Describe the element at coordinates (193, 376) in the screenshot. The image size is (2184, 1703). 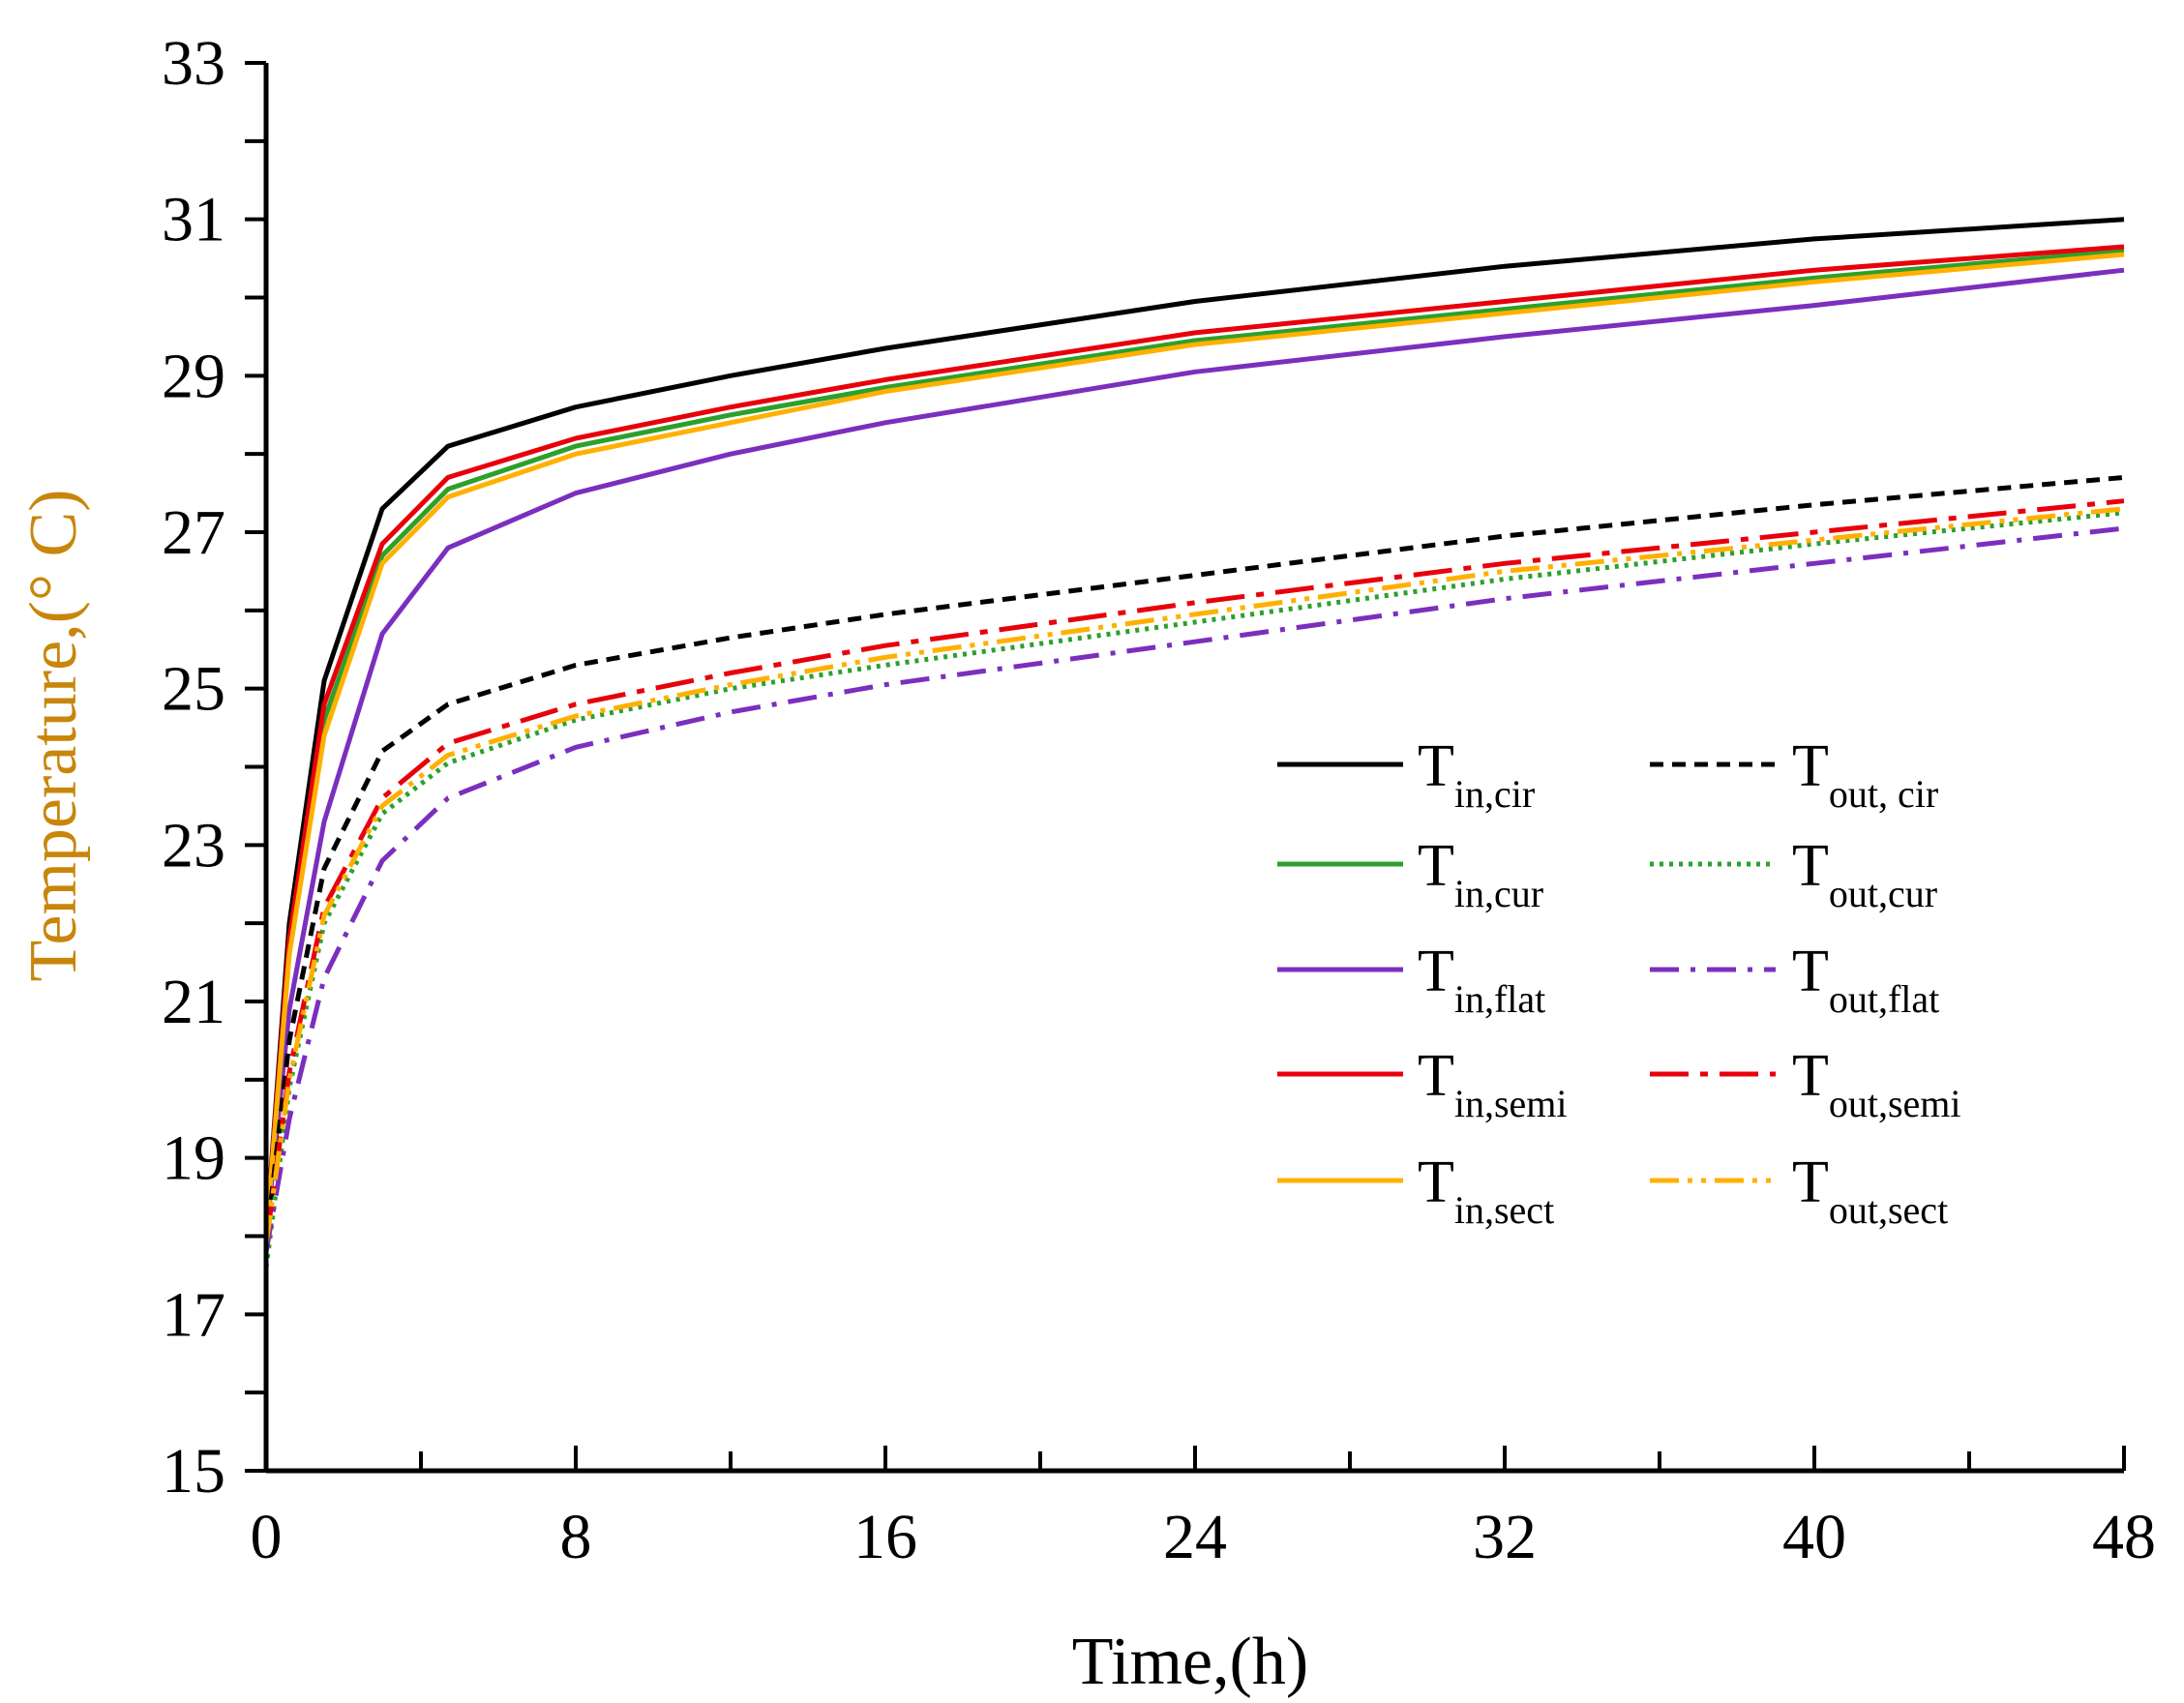
I see `y-tick-label: 29` at that location.